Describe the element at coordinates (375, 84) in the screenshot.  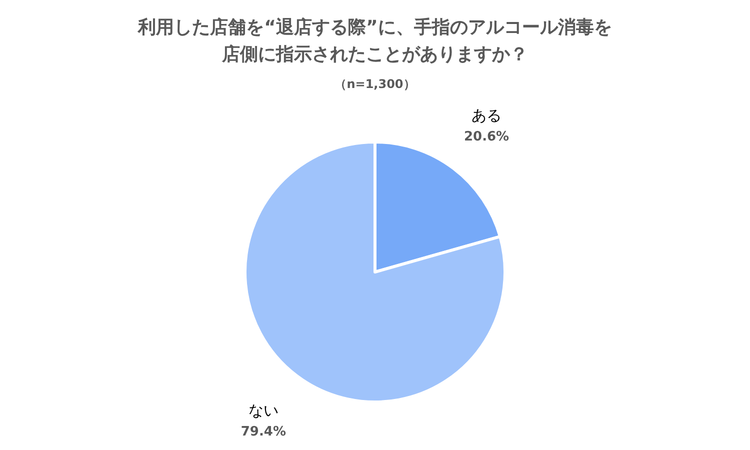
I see `chart-subtitle: （n=1,300）` at that location.